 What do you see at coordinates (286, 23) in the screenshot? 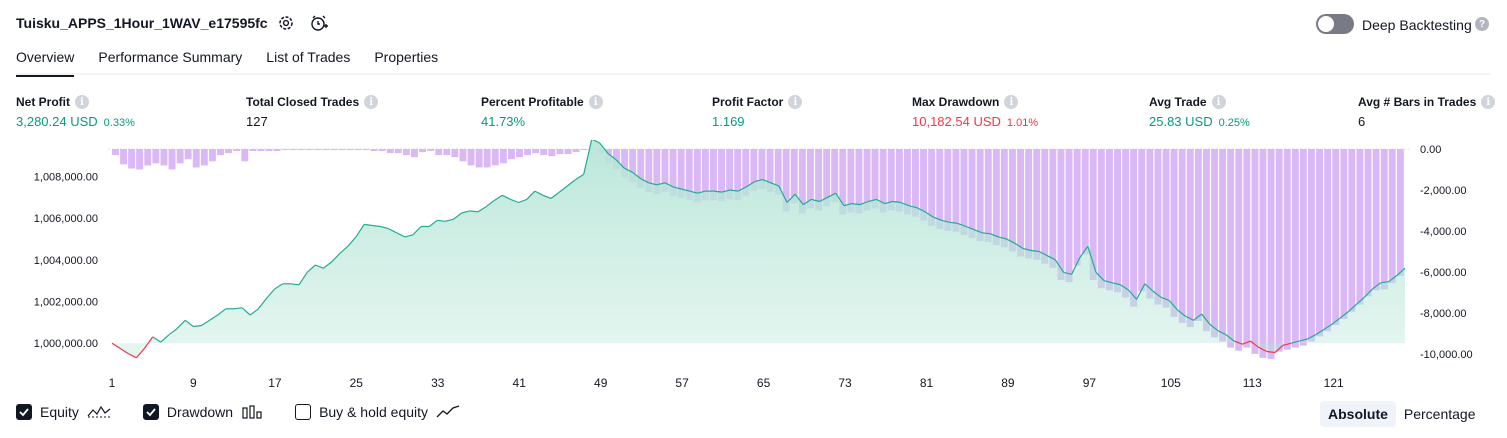
I see `settings-gear-icon` at bounding box center [286, 23].